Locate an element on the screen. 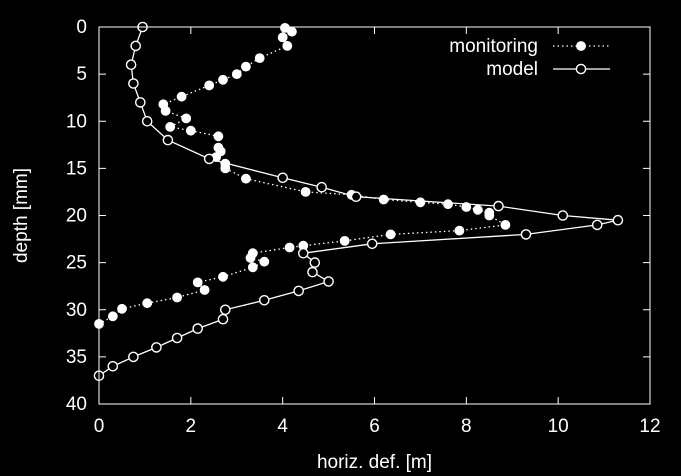 This screenshot has width=681, height=476. y-tick-label: 40 is located at coordinates (76, 404).